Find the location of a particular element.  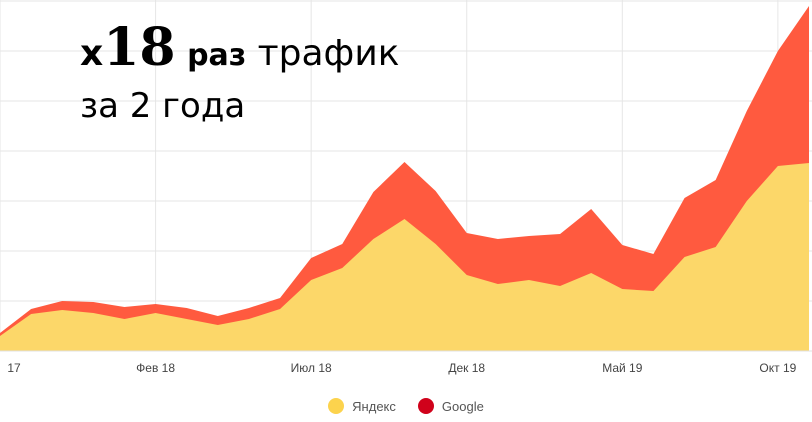

x-tick-label: Фев 18 is located at coordinates (155, 368).